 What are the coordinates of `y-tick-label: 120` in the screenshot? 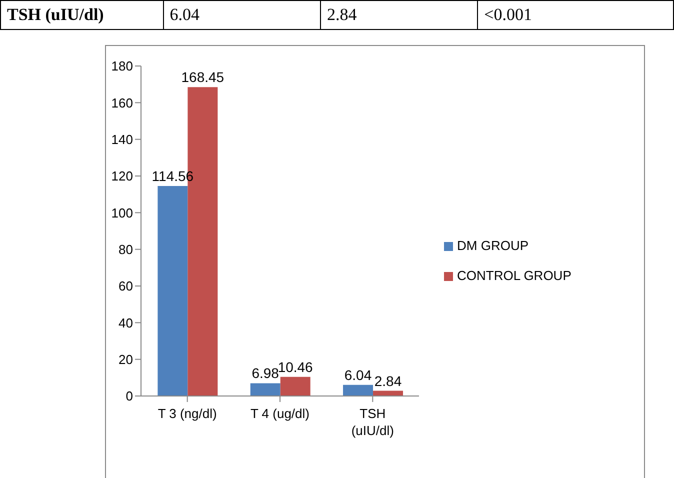 It's located at (122, 176).